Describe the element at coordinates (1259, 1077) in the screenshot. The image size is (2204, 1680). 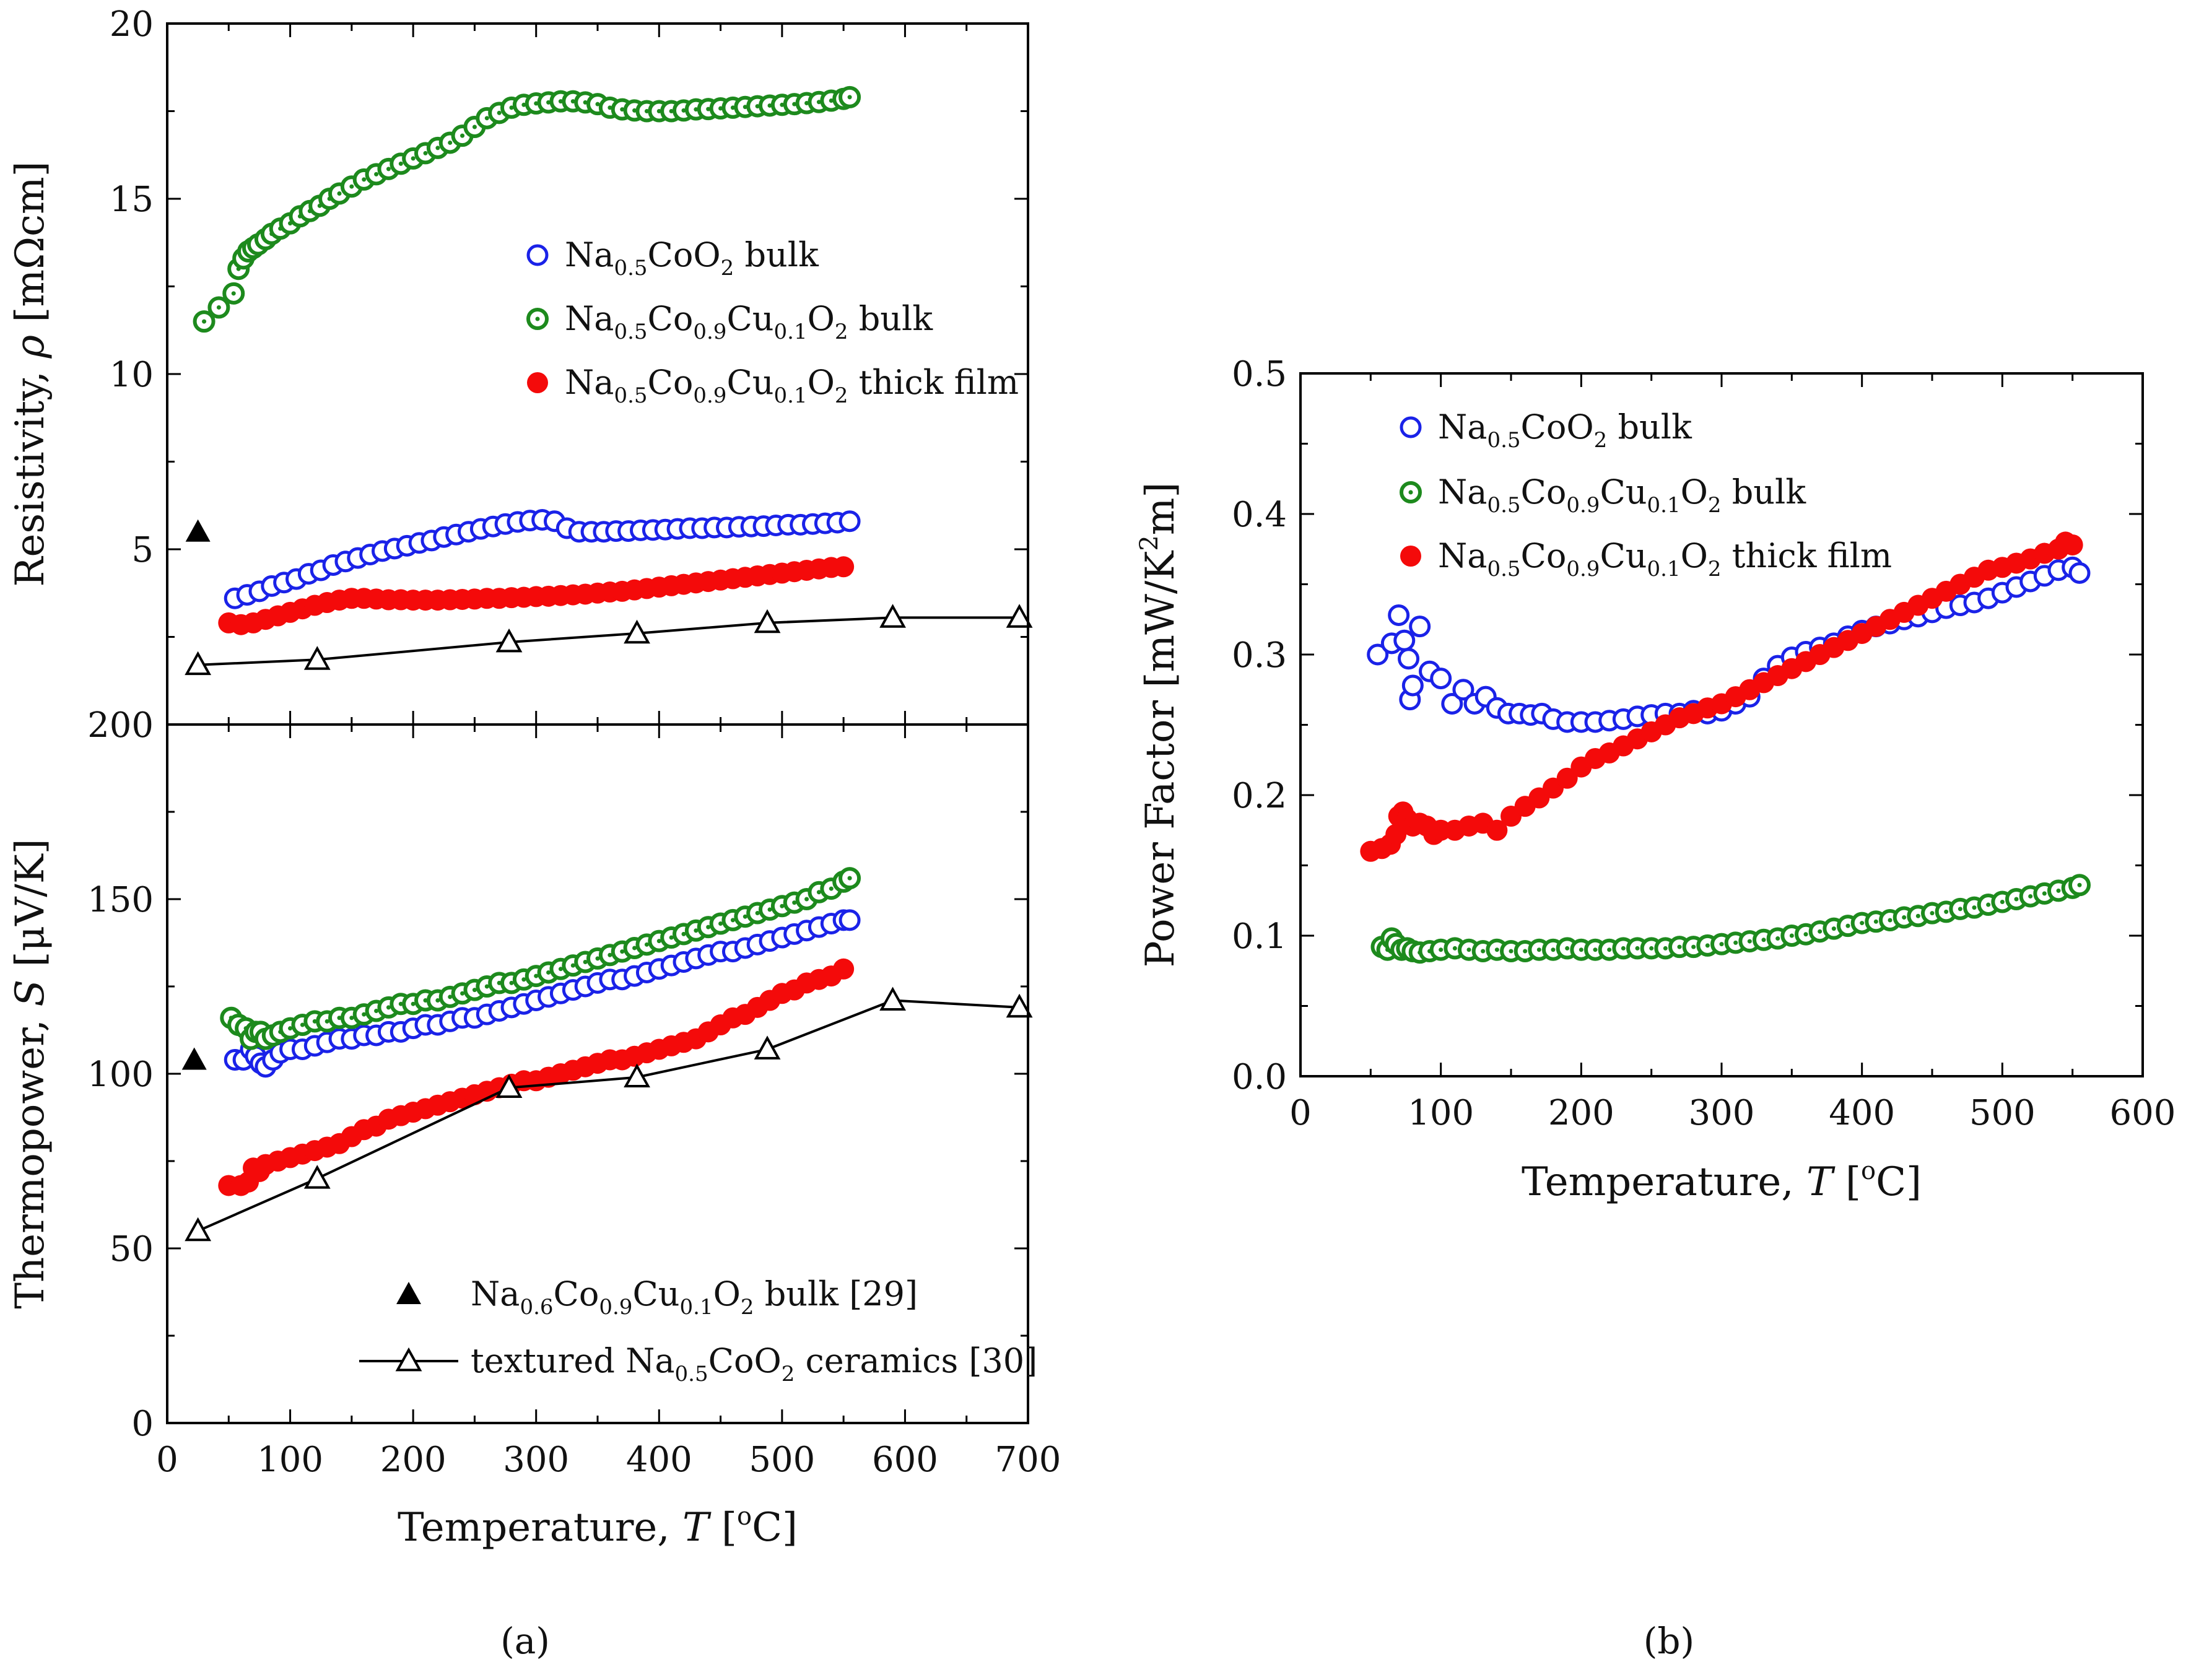
I see `y-tick-label: 0.0` at that location.